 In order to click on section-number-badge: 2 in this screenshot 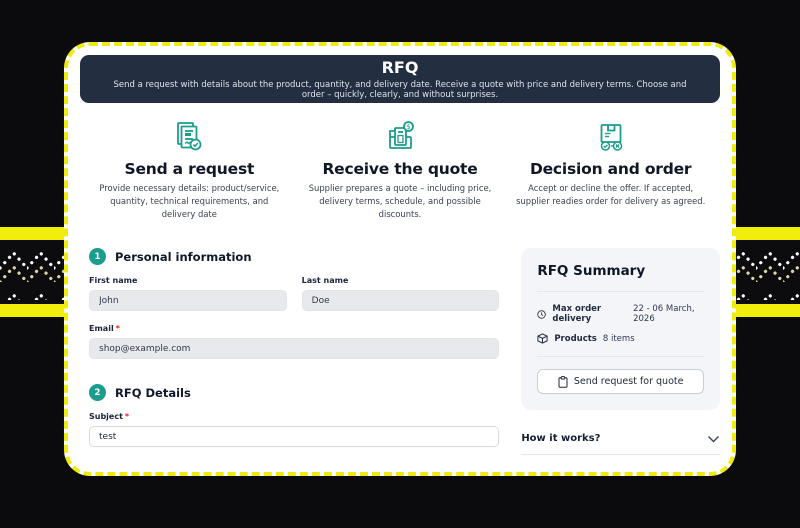, I will do `click(97, 393)`.